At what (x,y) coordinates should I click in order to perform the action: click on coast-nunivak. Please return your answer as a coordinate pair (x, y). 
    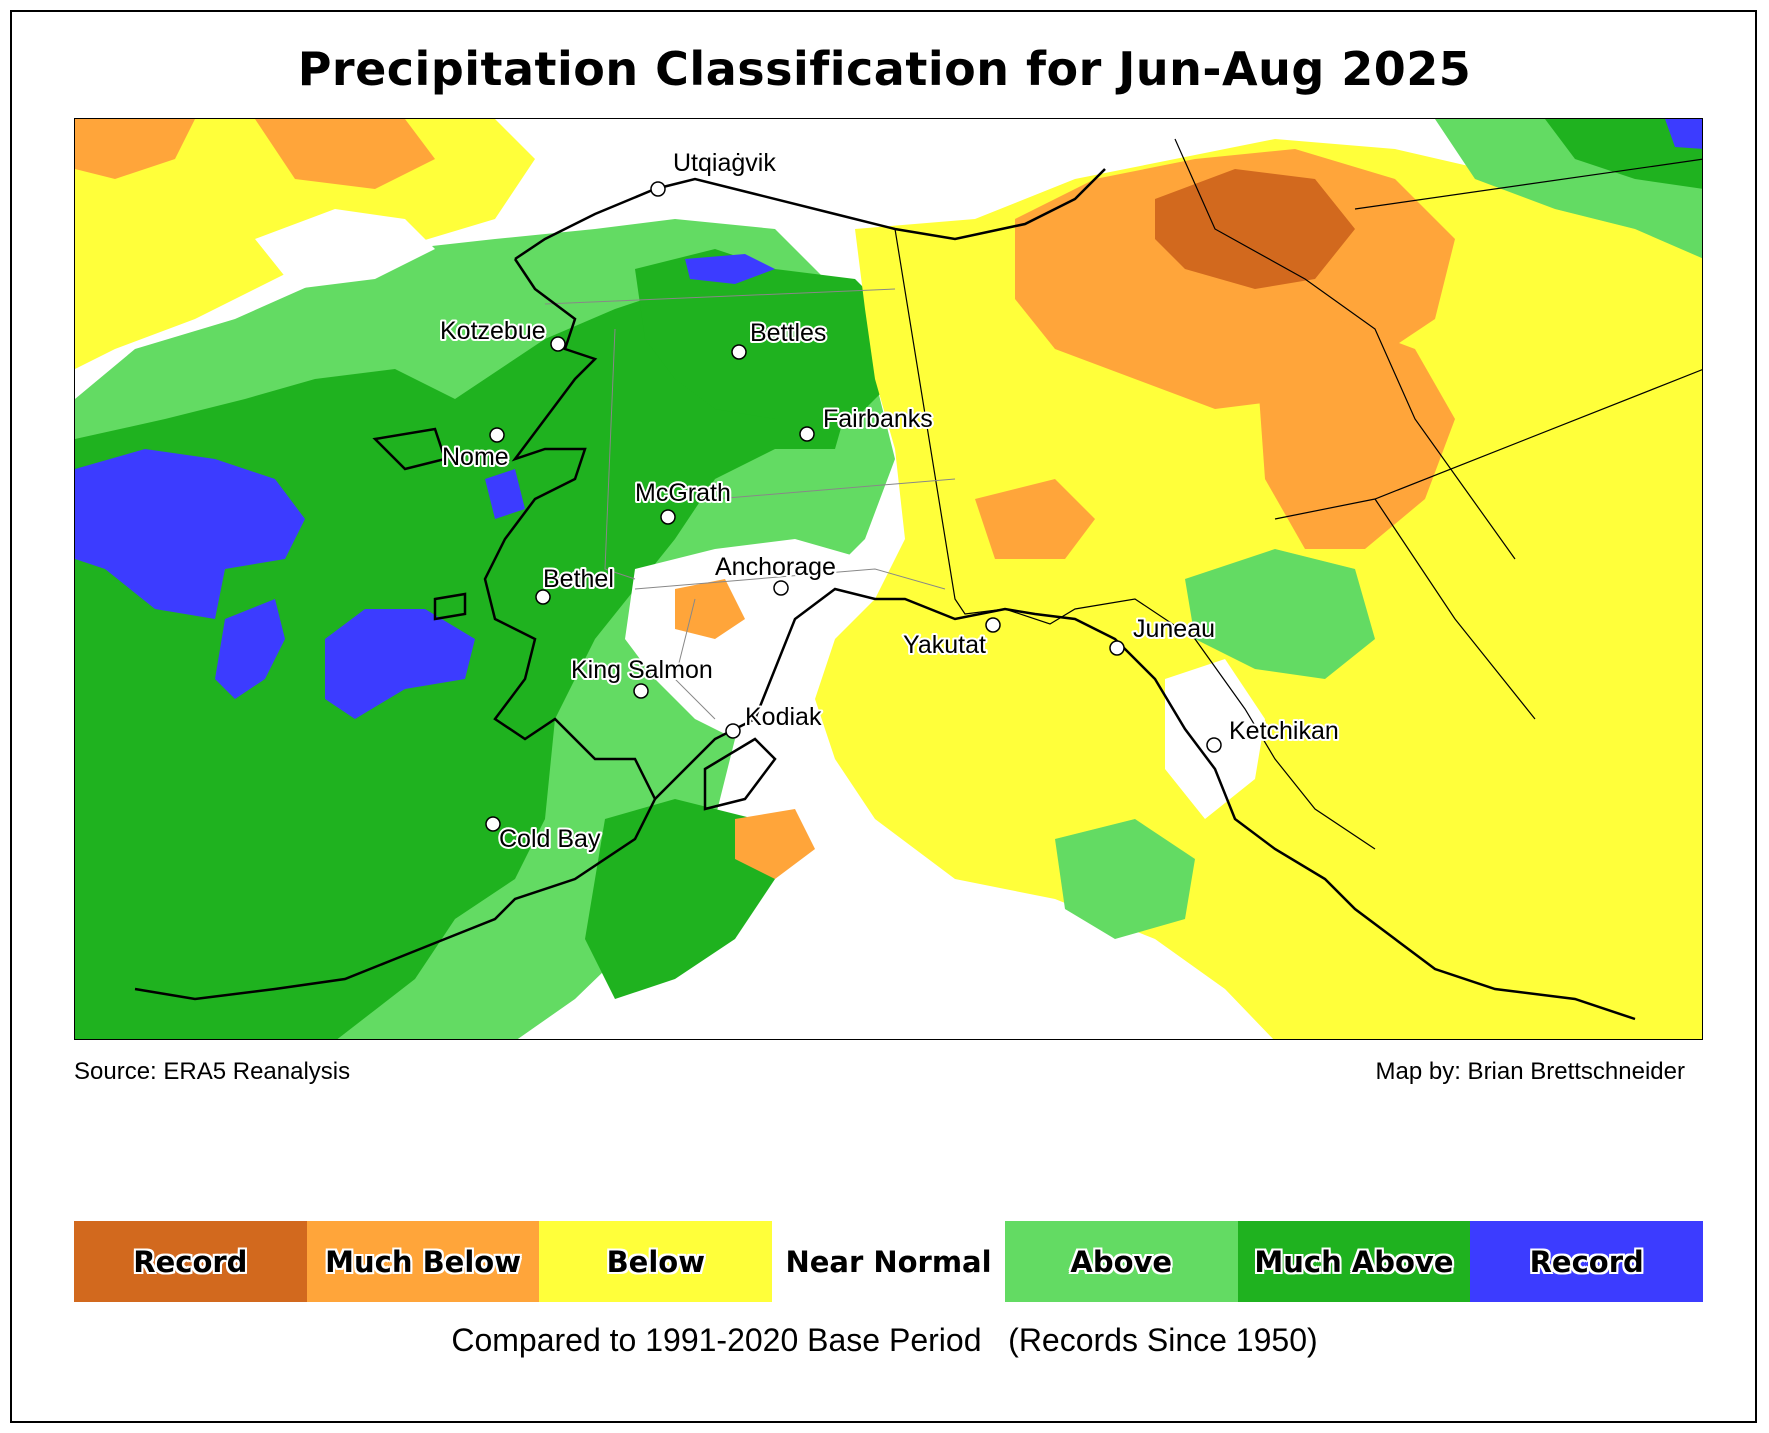
    Looking at the image, I should click on (450, 606).